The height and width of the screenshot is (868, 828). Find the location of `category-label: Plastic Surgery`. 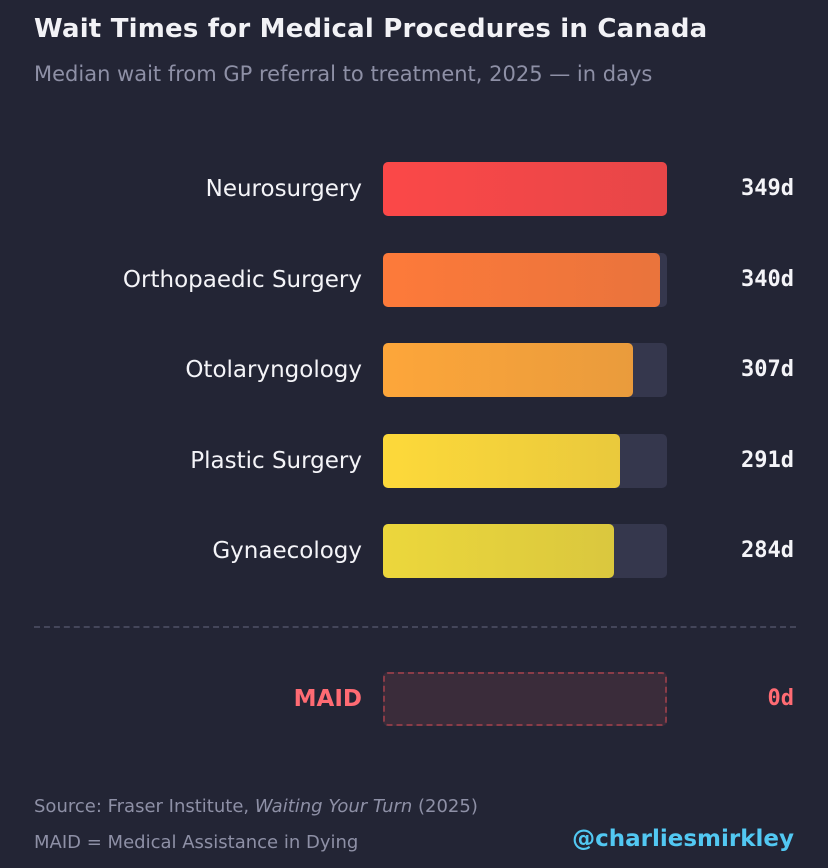

category-label: Plastic Surgery is located at coordinates (276, 460).